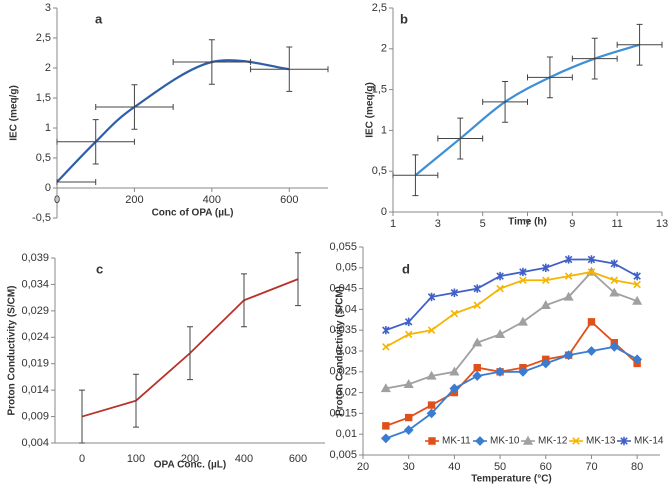 This screenshot has width=669, height=488. What do you see at coordinates (41, 218) in the screenshot?
I see `y-tick-label: -0,5` at bounding box center [41, 218].